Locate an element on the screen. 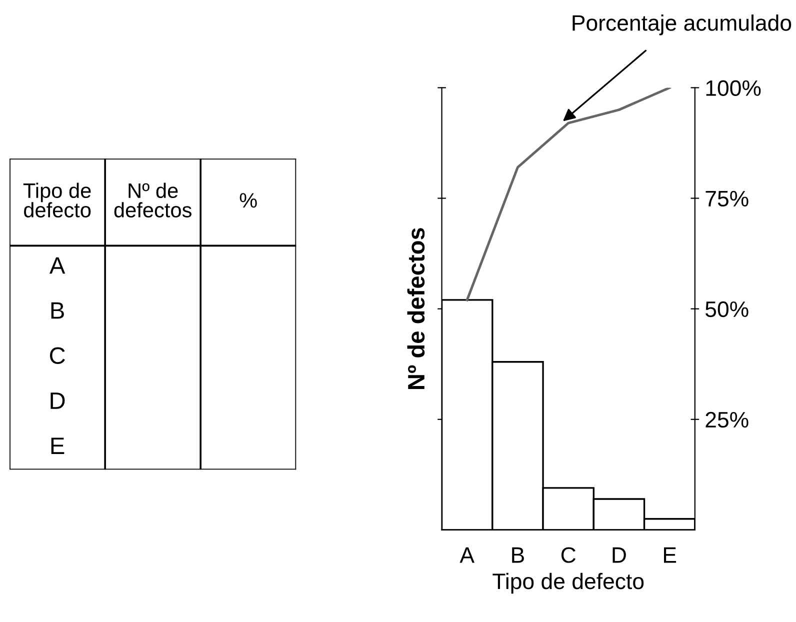 Image resolution: width=796 pixels, height=622 pixels. category-label: A is located at coordinates (57, 265).